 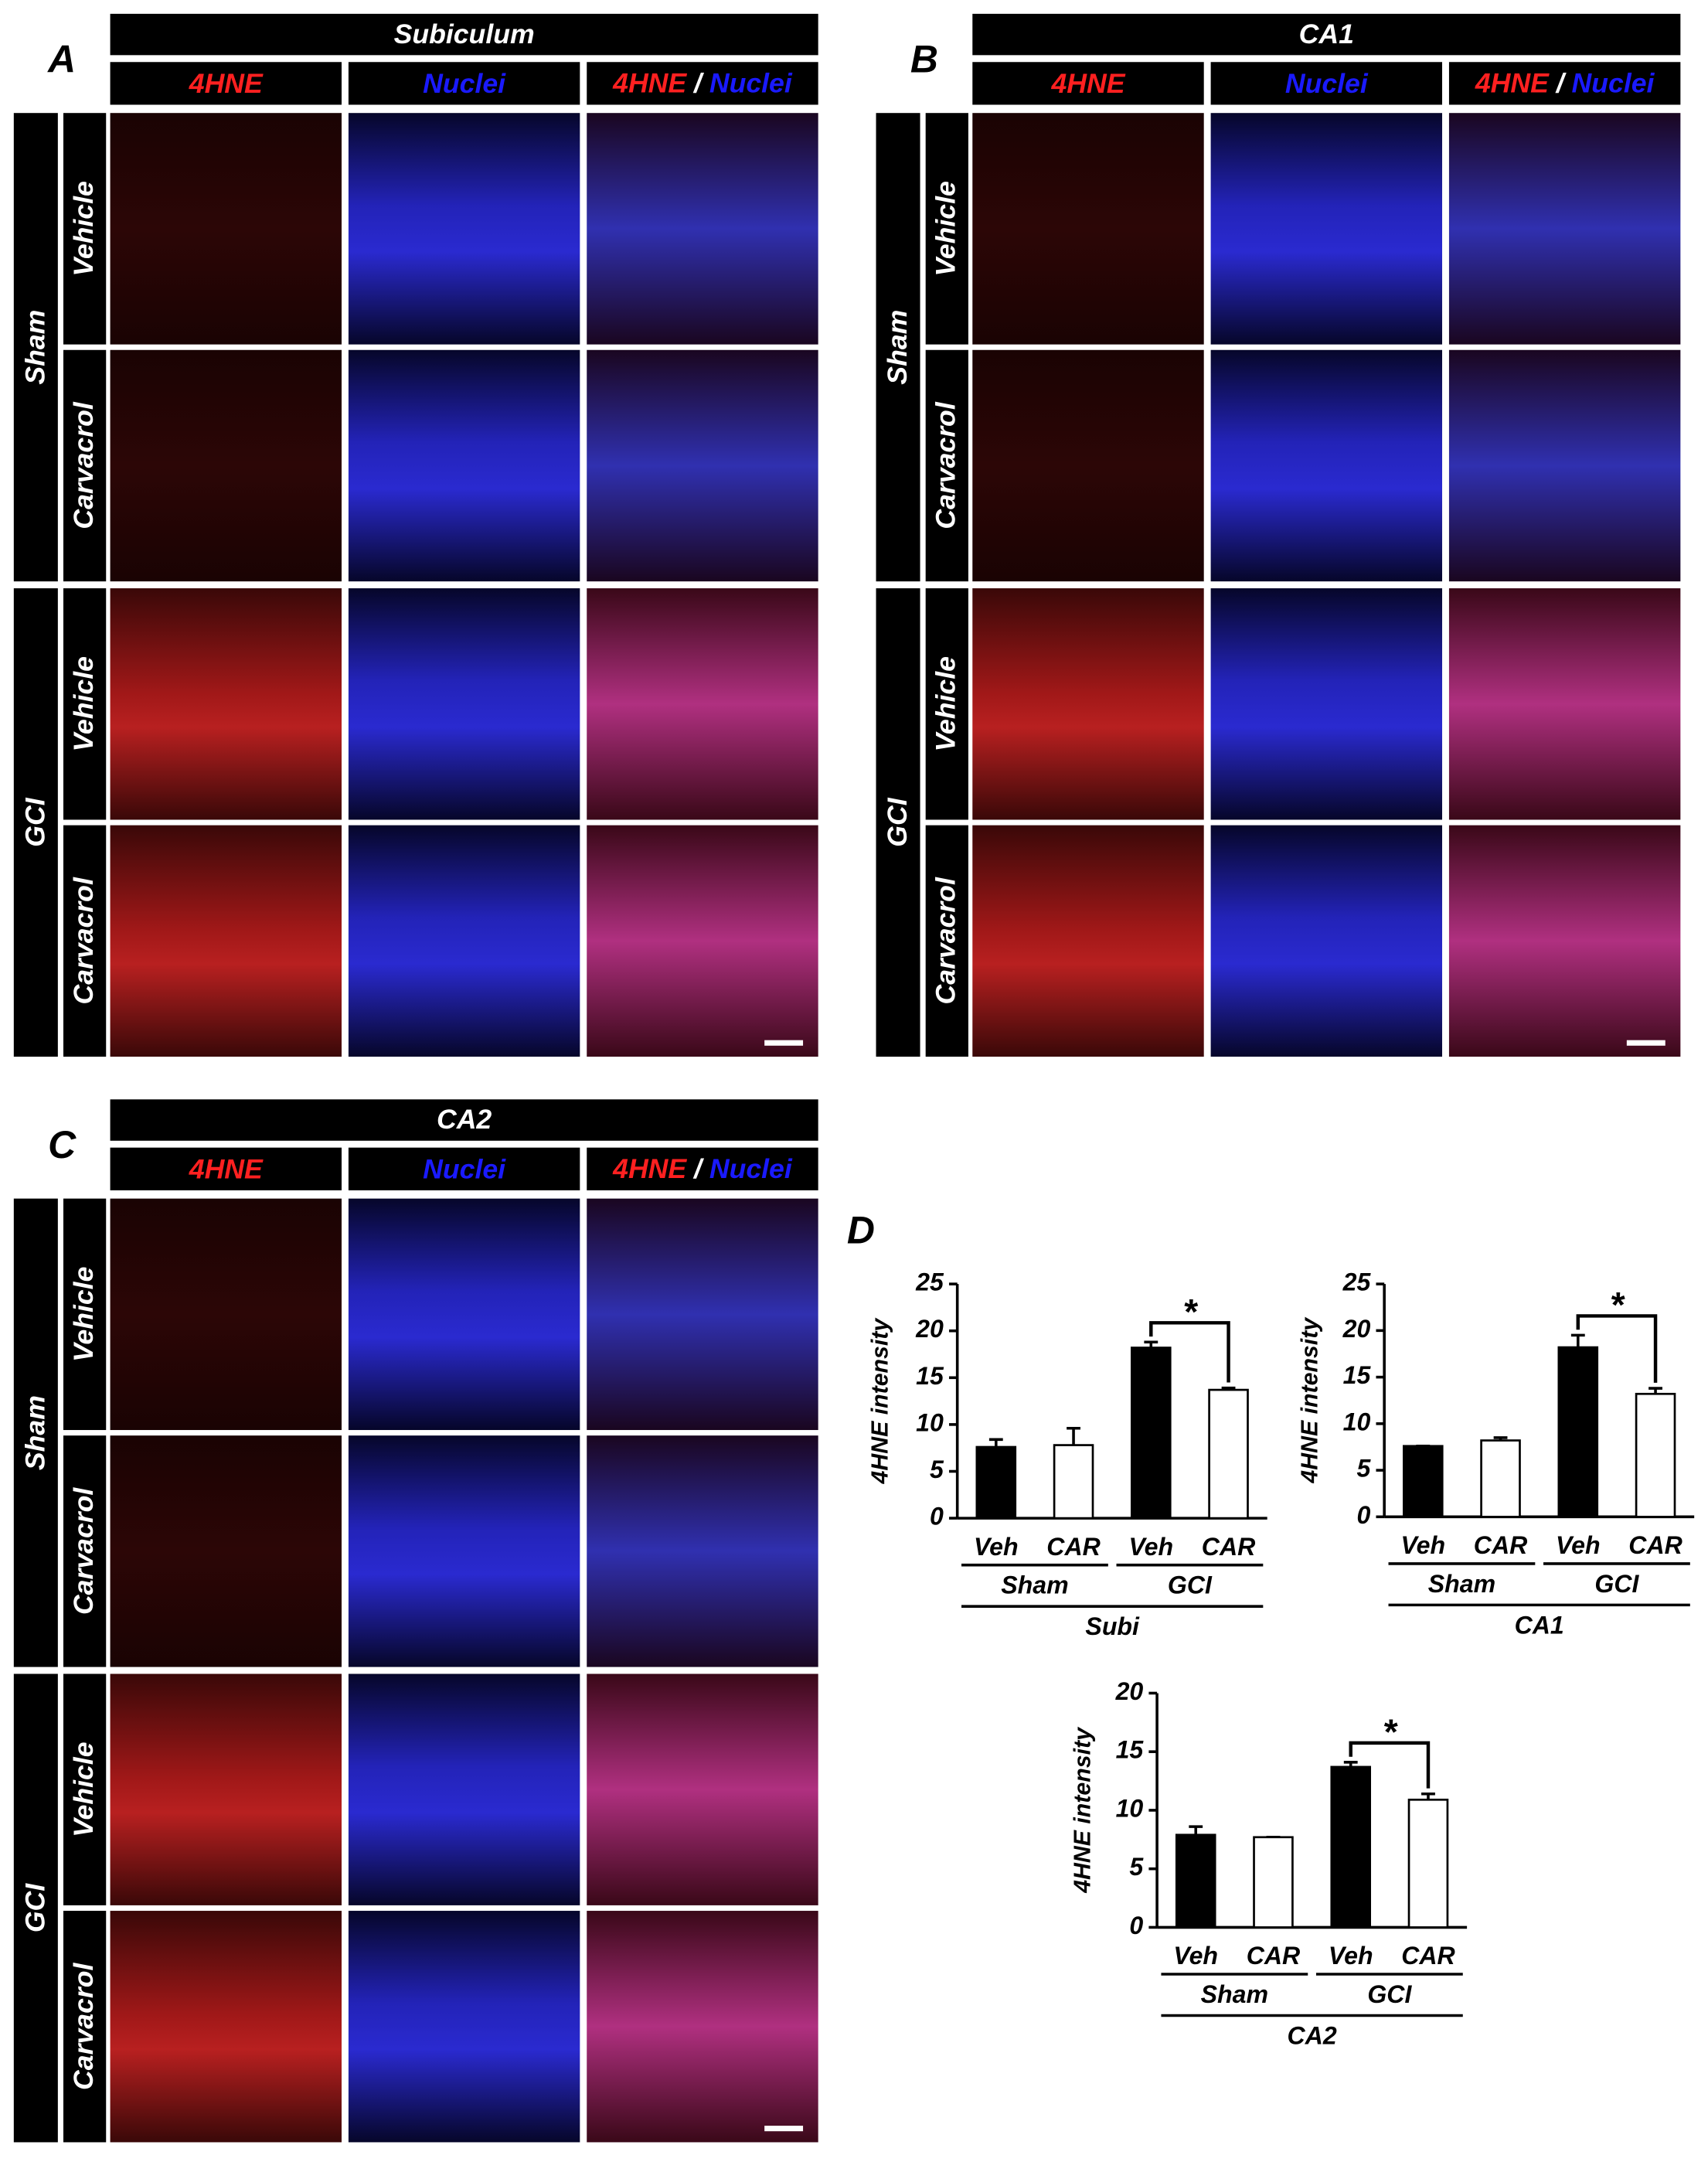 What do you see at coordinates (861, 1229) in the screenshot?
I see `panel-label: D` at bounding box center [861, 1229].